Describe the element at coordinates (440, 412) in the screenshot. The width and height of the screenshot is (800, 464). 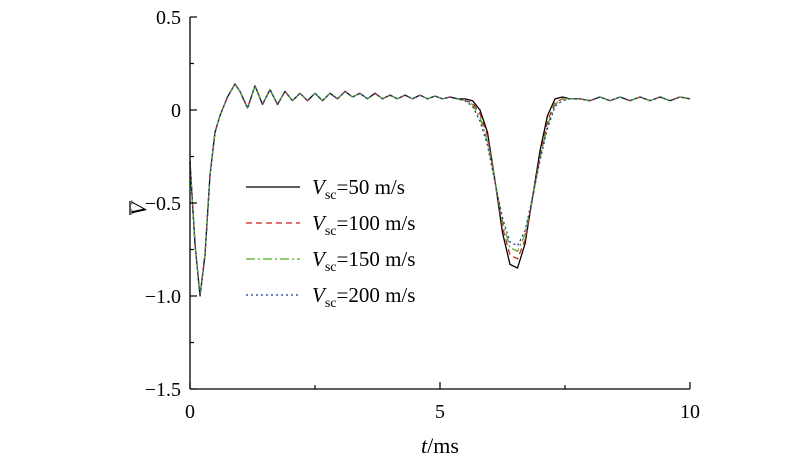
I see `x-tick-label: 5` at that location.